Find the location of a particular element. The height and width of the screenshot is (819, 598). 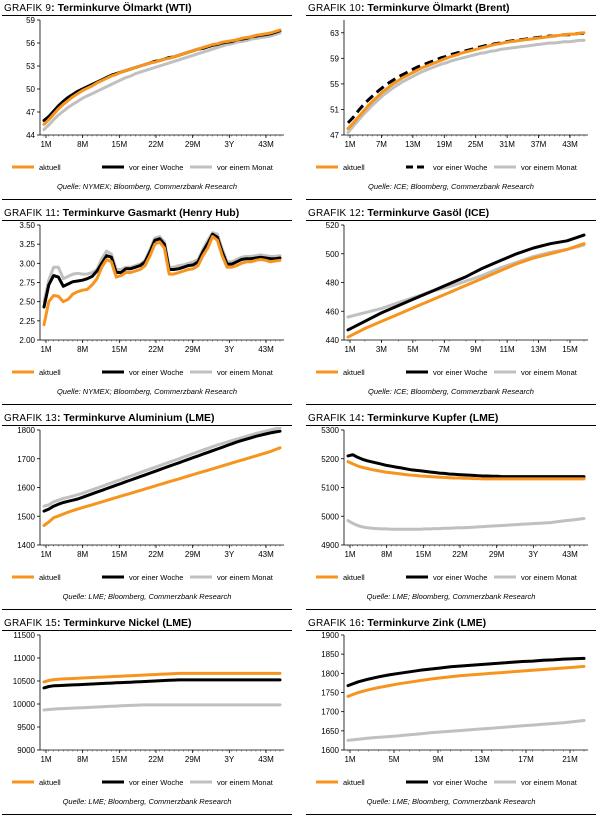

y-tick-label: 5200 is located at coordinates (330, 459).